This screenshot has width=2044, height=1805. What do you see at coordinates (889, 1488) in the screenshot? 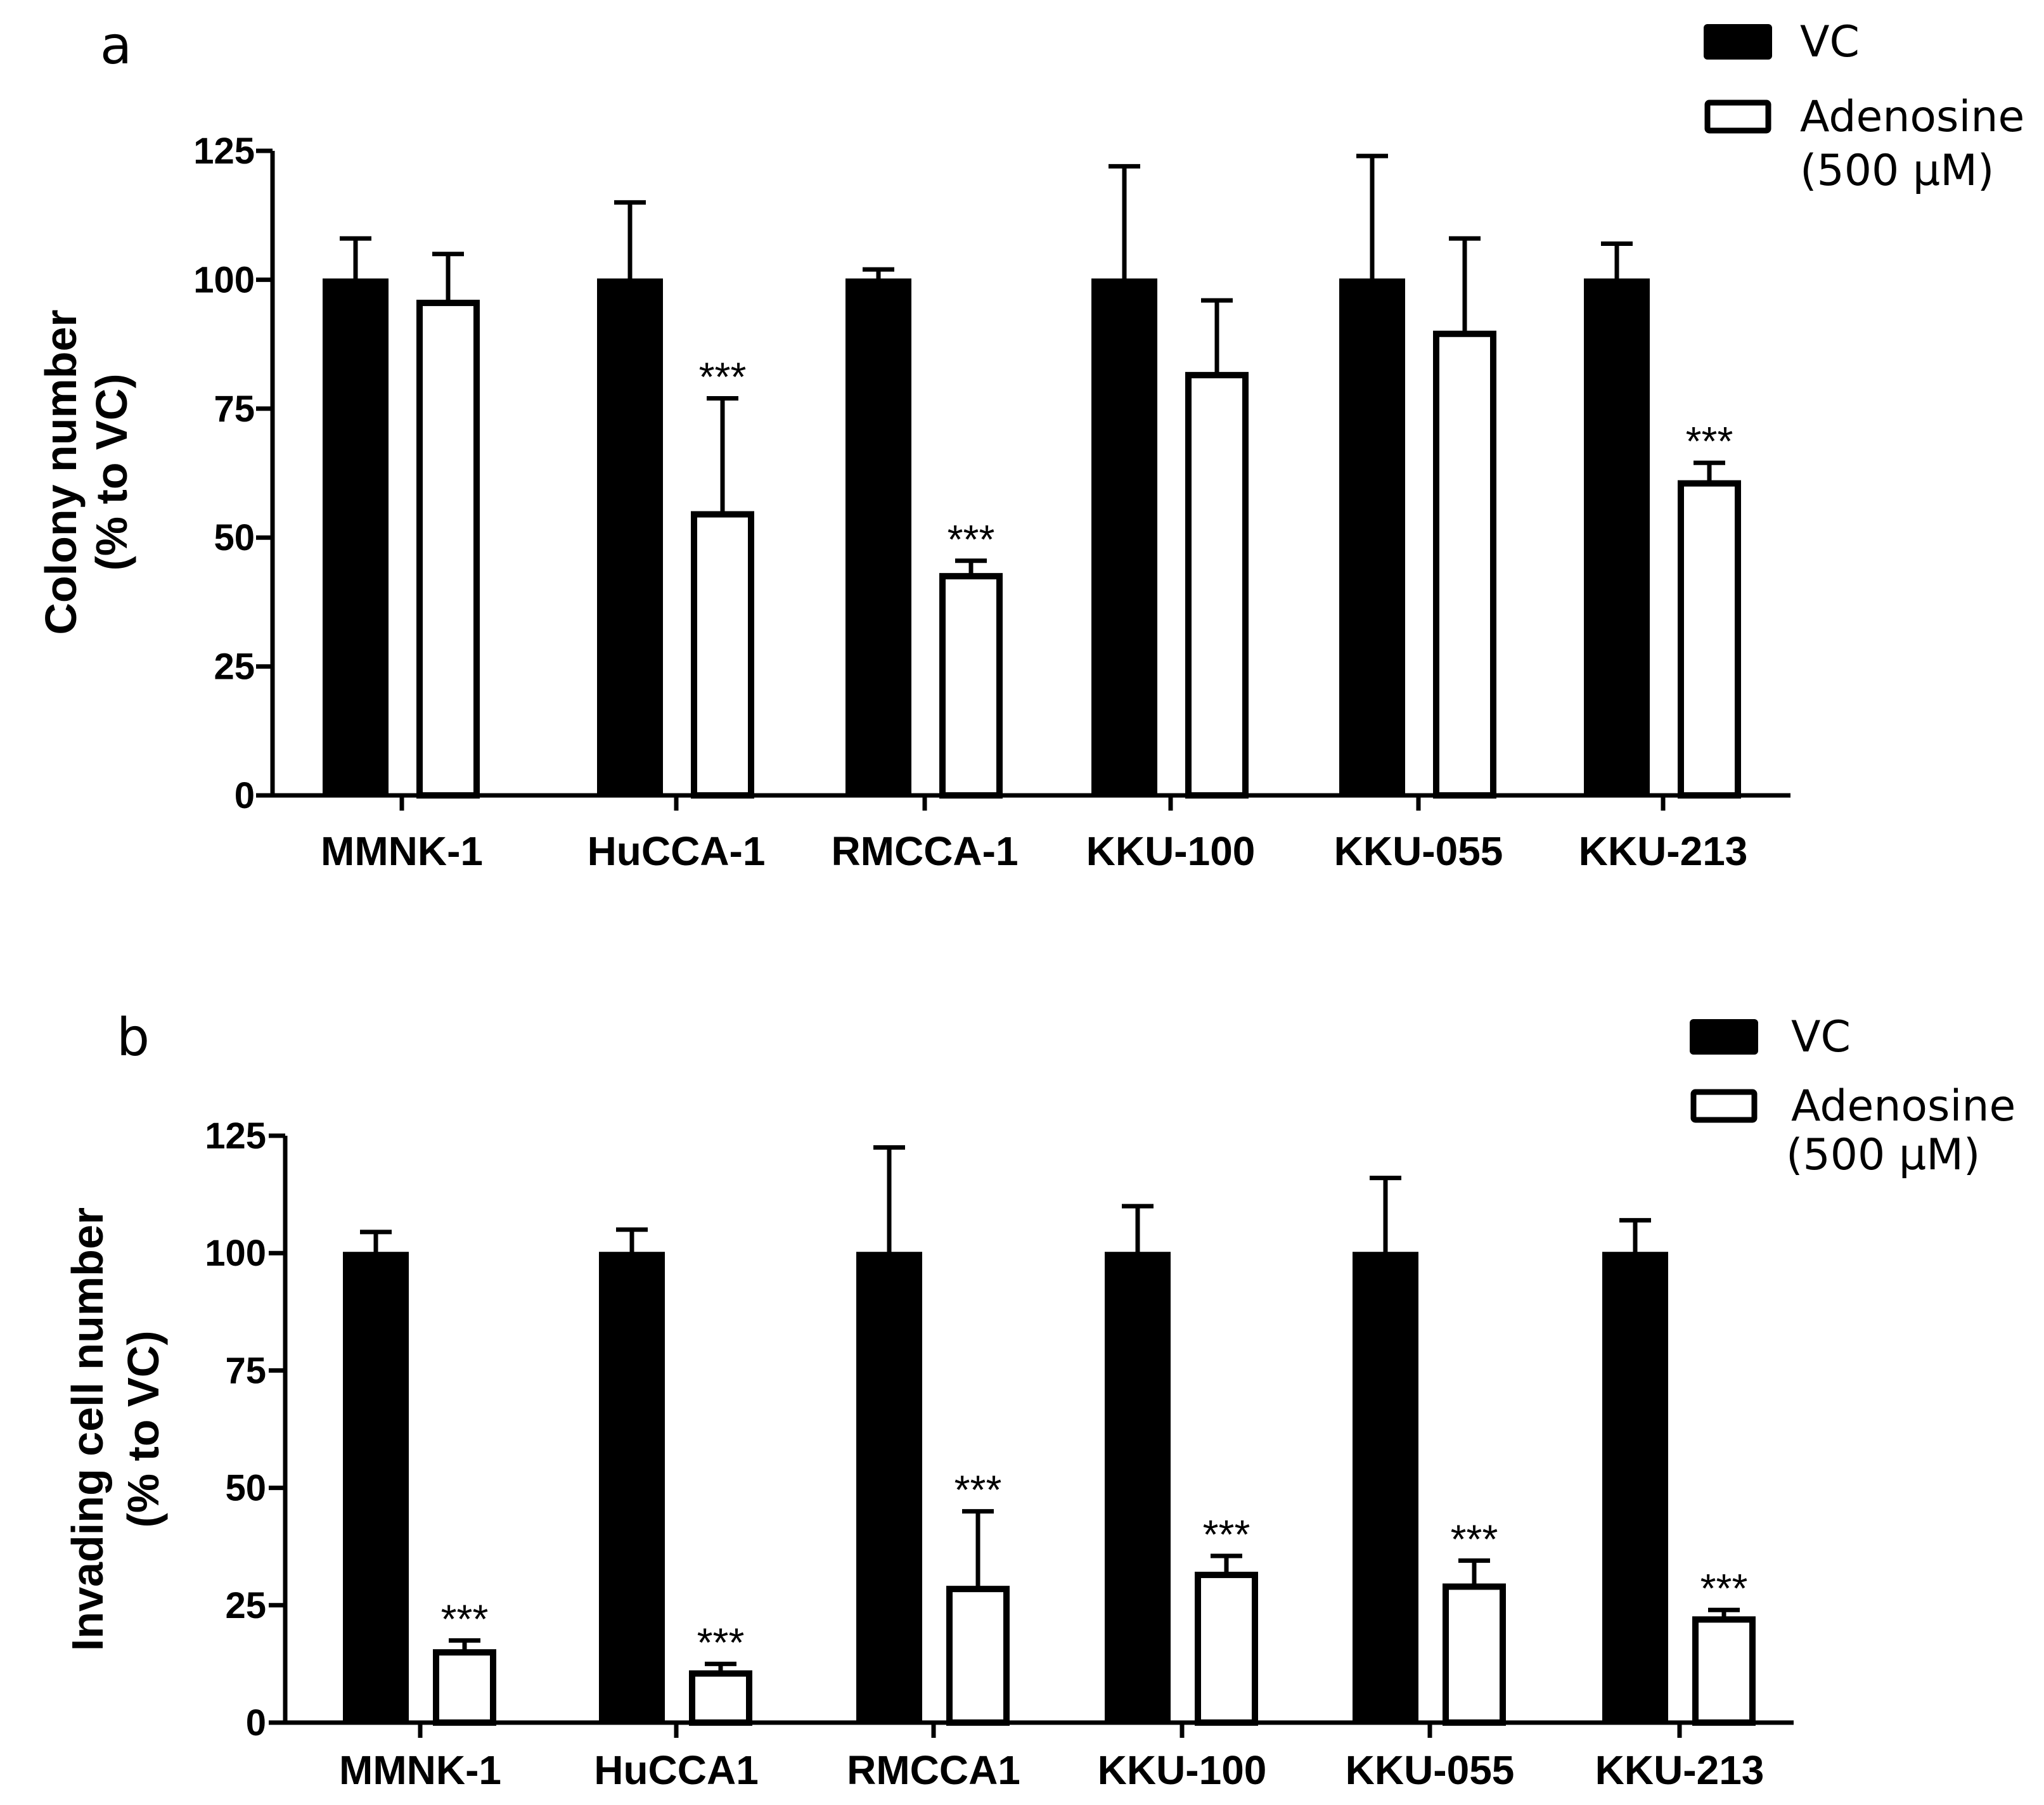
I see `bar-vc-rmcca1` at bounding box center [889, 1488].